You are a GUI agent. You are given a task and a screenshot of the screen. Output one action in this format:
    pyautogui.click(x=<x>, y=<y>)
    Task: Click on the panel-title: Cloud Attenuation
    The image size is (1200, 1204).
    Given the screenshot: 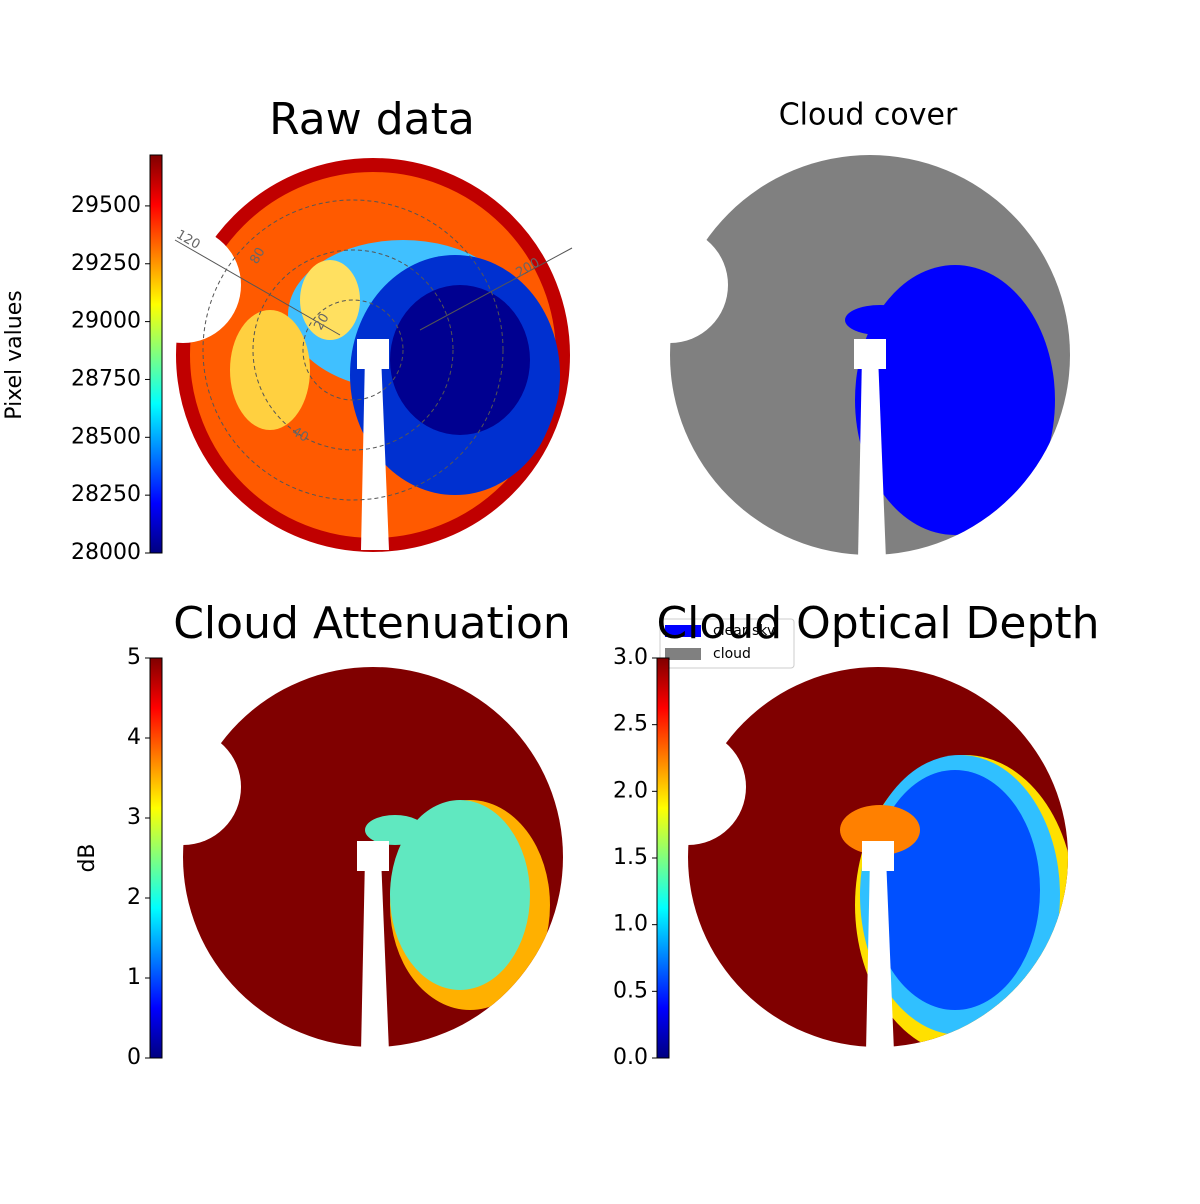 What is the action you would take?
    pyautogui.click(x=372, y=623)
    